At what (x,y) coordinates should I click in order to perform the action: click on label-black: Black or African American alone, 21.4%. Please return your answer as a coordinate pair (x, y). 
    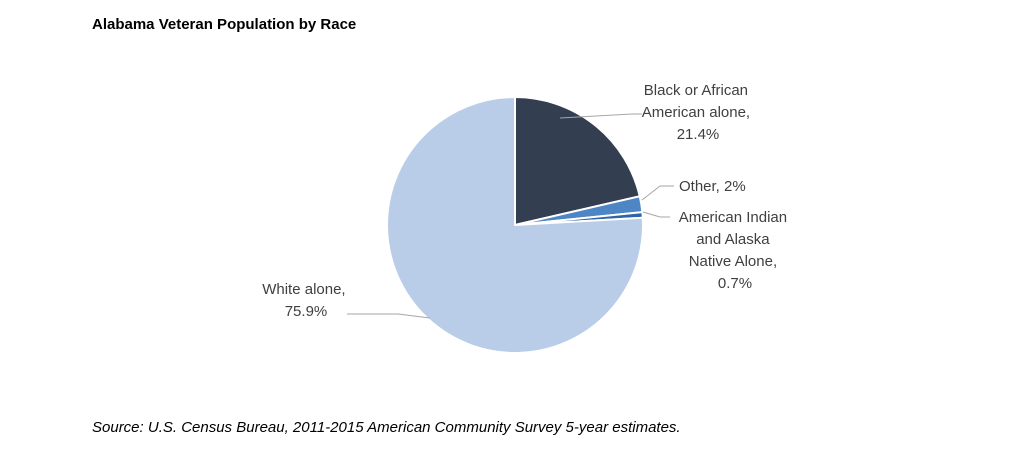
    Looking at the image, I should click on (698, 112).